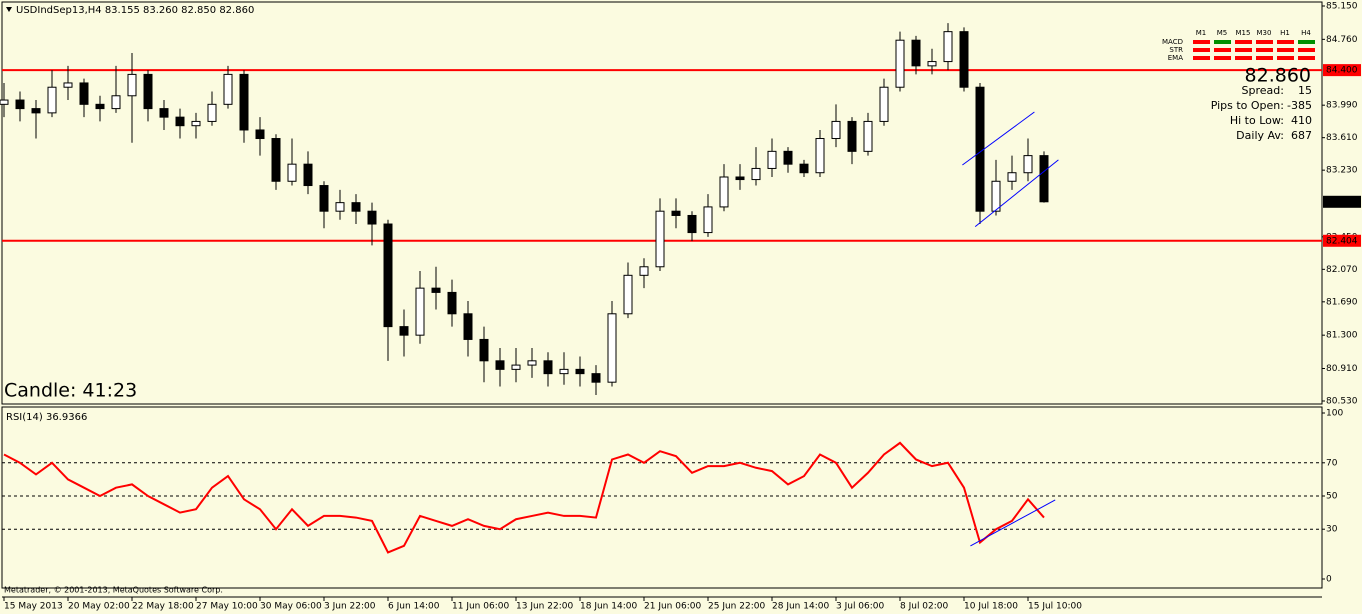 This screenshot has width=1362, height=614. What do you see at coordinates (1342, 302) in the screenshot?
I see `y-tick-label: 81.690` at bounding box center [1342, 302].